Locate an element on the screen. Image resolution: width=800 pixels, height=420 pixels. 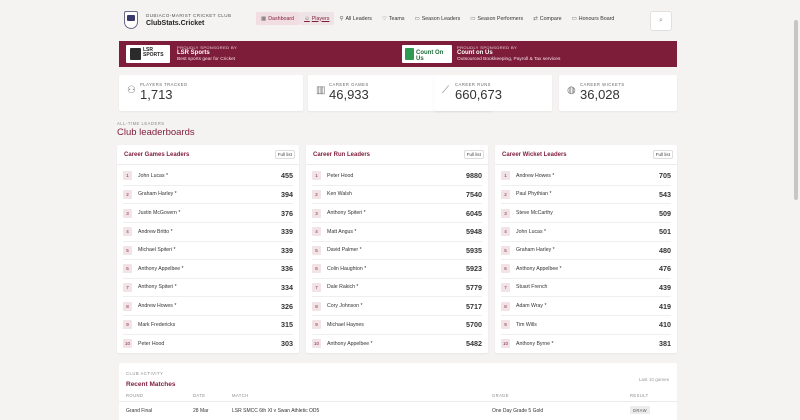
nav-season-leaders: ▭ Season Leaders is located at coordinates (438, 18).